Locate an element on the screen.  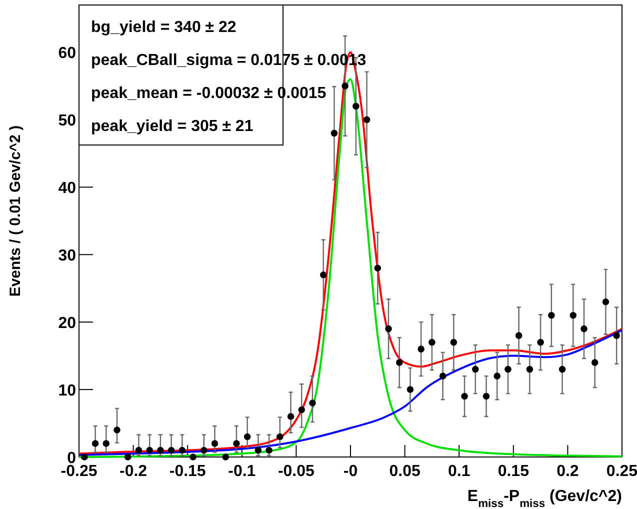
annotation: peak_yield = 305 ± 21 is located at coordinates (172, 126).